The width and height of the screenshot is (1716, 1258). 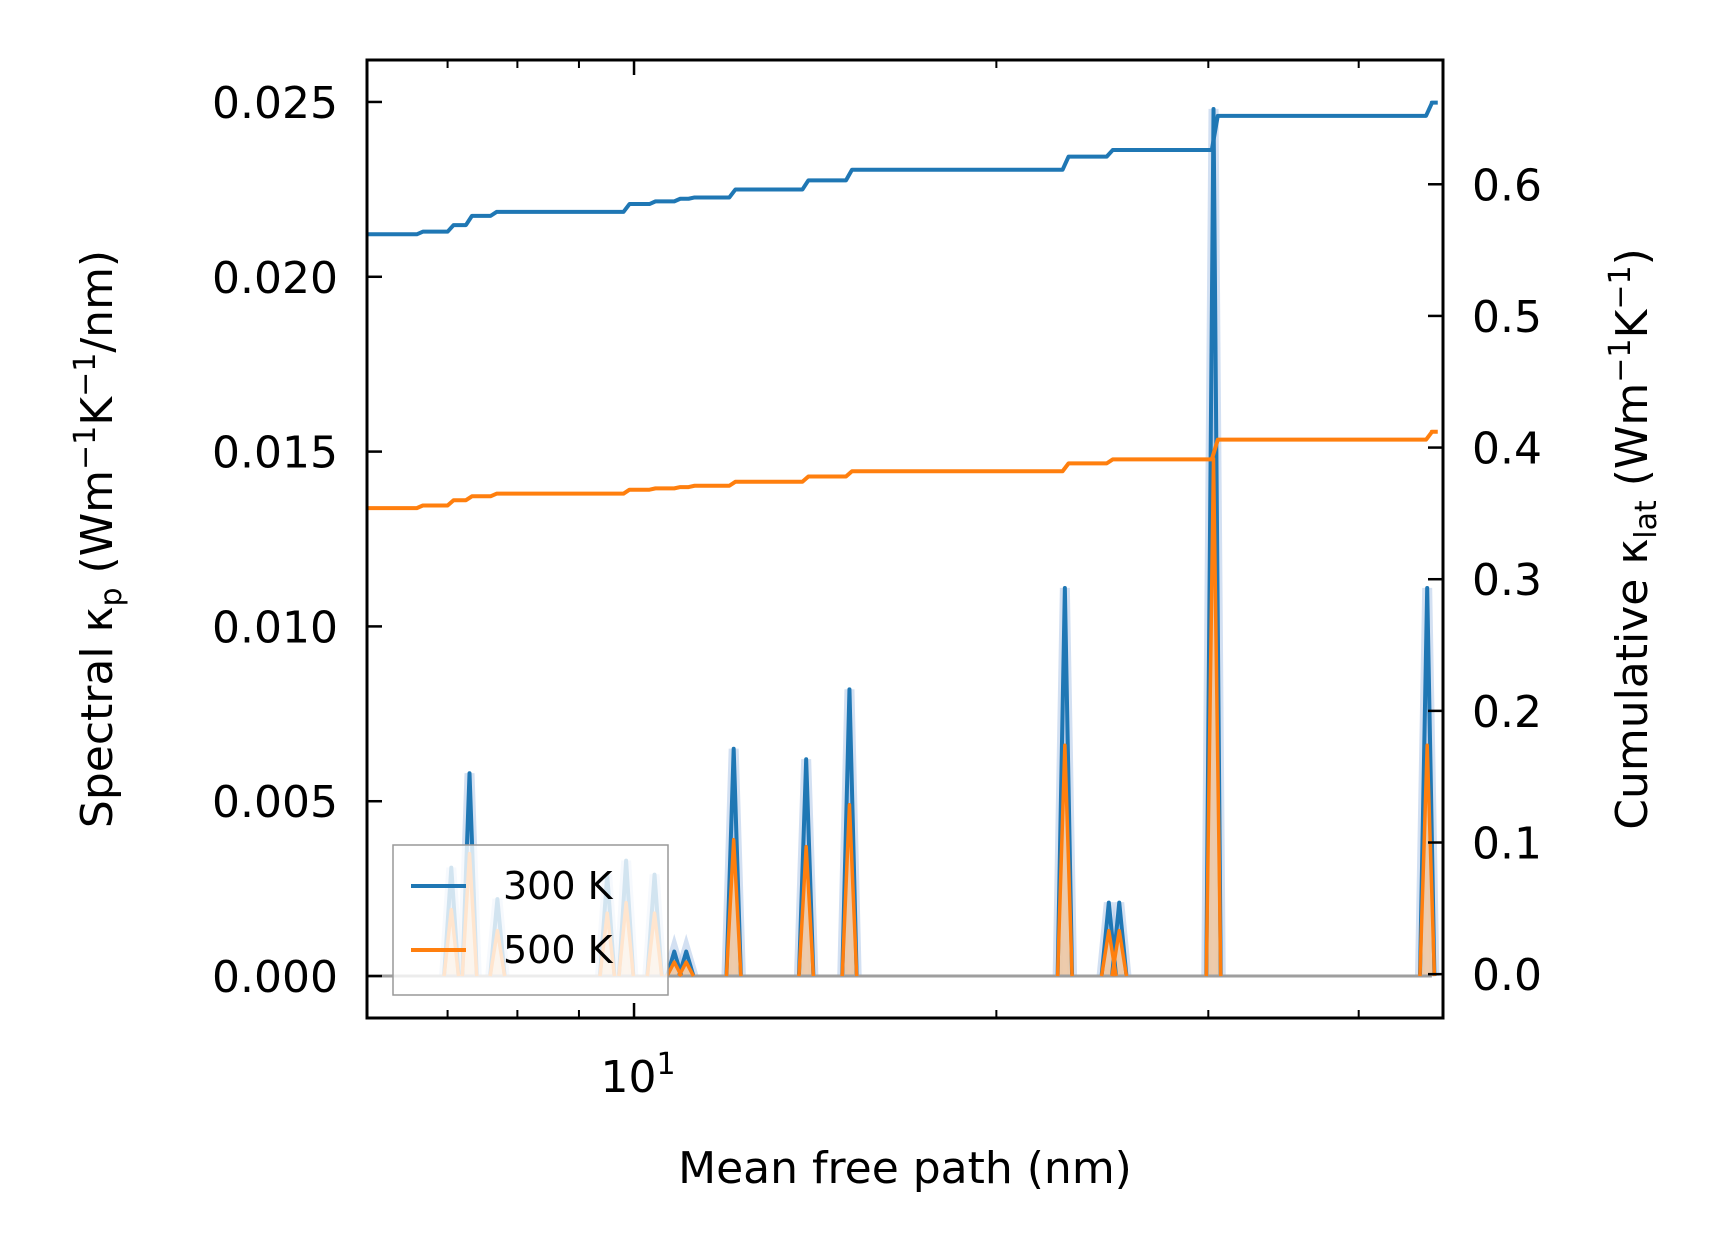 I want to click on y-left-title-sup1: −1, so click(x=85, y=448).